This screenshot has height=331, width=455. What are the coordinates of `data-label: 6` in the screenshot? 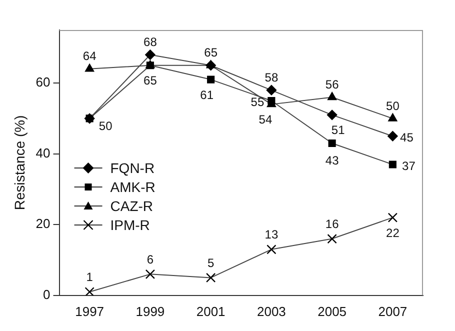 It's located at (150, 259).